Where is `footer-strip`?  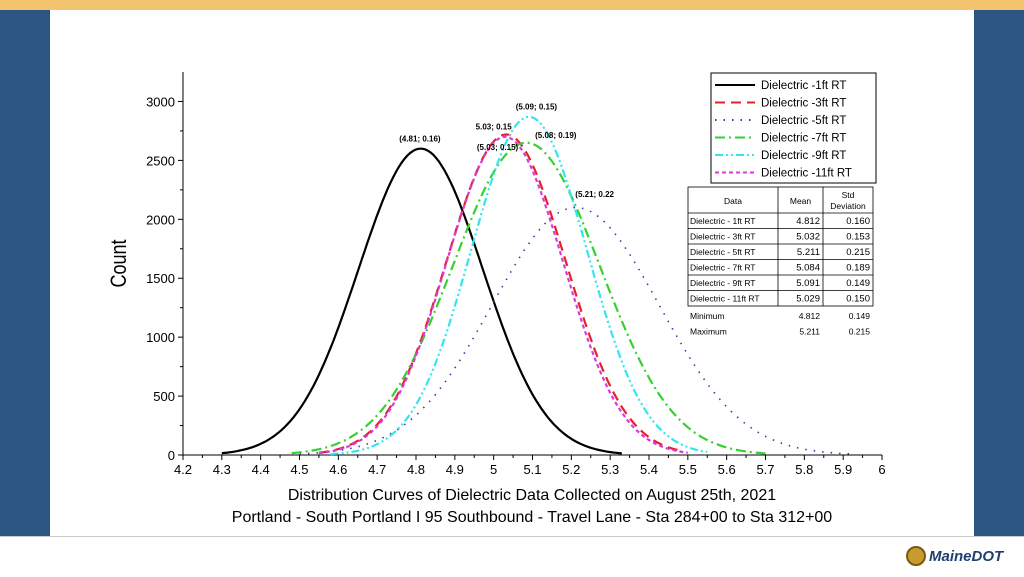 footer-strip is located at coordinates (512, 556).